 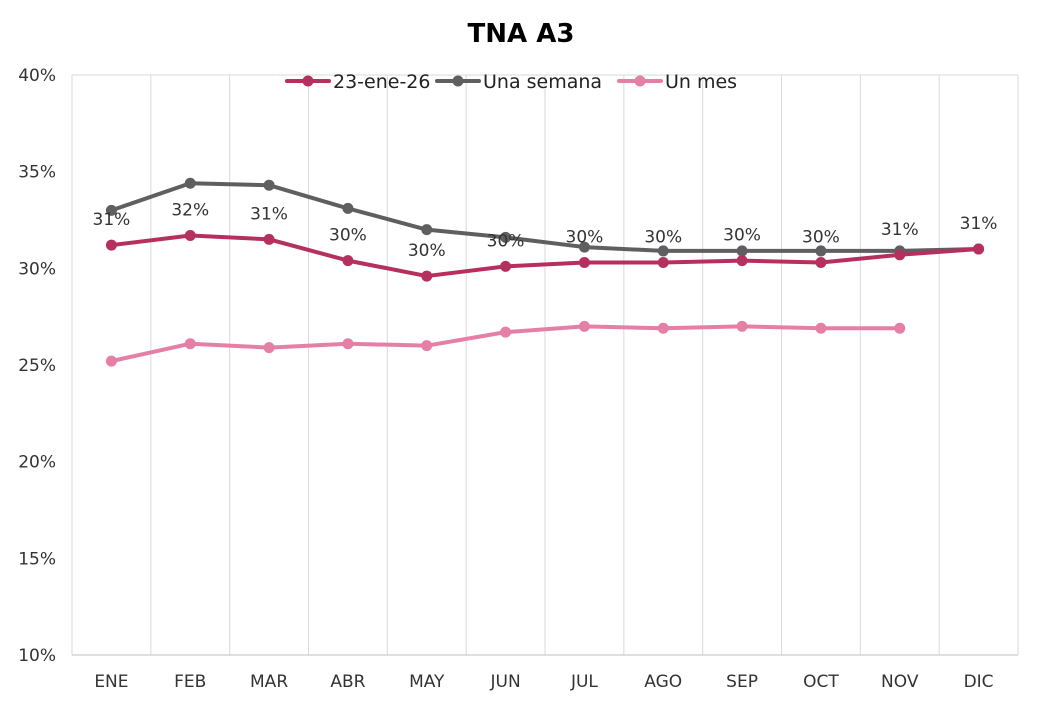 I want to click on data-label-layer: 31% 32% 31% 30% 30% 30% 30% 30% 30% 30% 31% 31%, so click(x=545, y=230).